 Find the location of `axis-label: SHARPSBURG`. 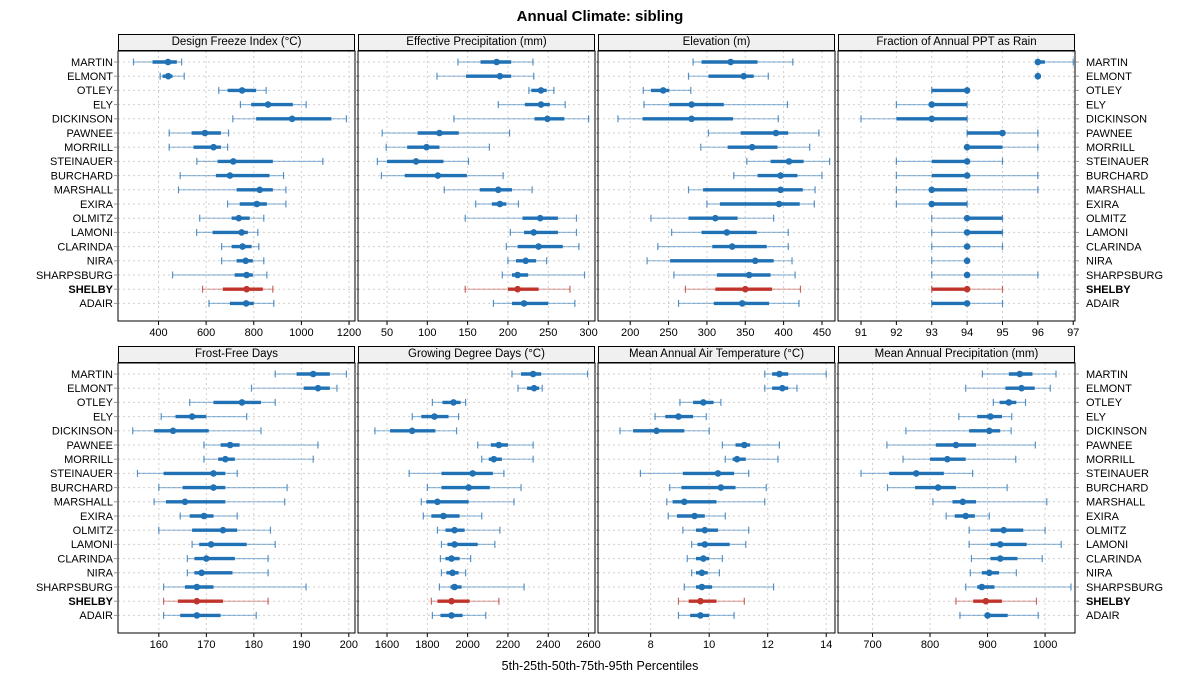

axis-label: SHARPSBURG is located at coordinates (74, 276).